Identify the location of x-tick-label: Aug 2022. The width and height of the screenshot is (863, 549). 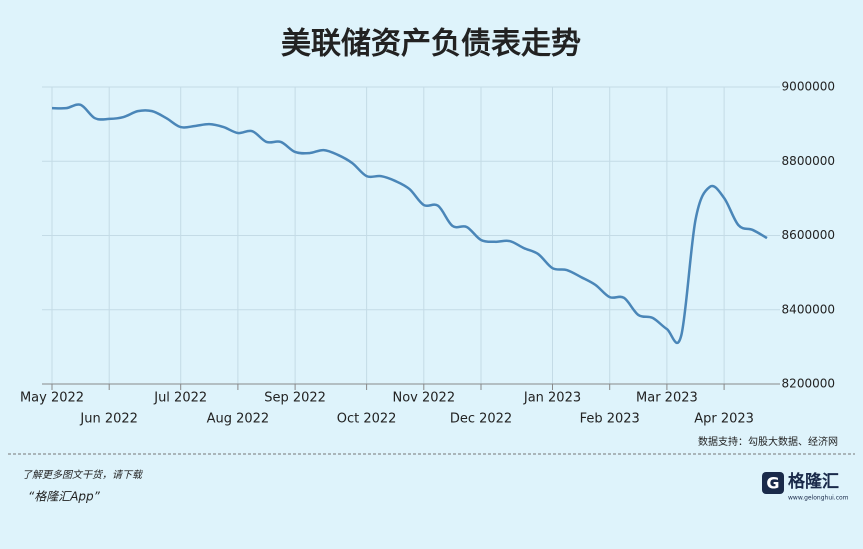
(238, 419).